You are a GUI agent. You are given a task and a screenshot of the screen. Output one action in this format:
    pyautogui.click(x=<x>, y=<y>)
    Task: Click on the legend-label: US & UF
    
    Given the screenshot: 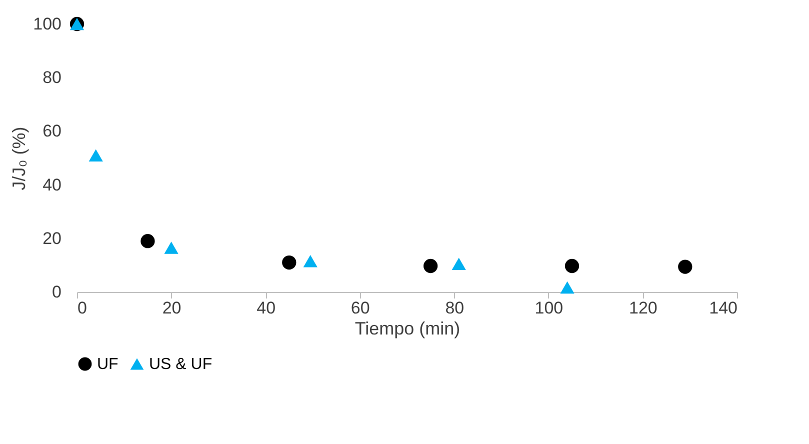 What is the action you would take?
    pyautogui.click(x=180, y=364)
    